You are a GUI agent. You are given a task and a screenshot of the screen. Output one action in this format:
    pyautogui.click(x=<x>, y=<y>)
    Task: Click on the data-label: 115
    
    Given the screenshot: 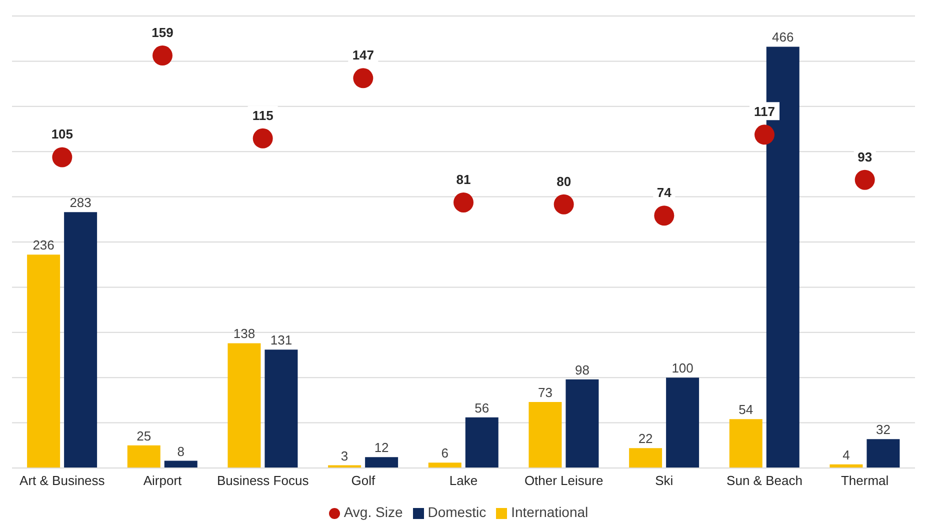 What is the action you would take?
    pyautogui.click(x=263, y=115)
    